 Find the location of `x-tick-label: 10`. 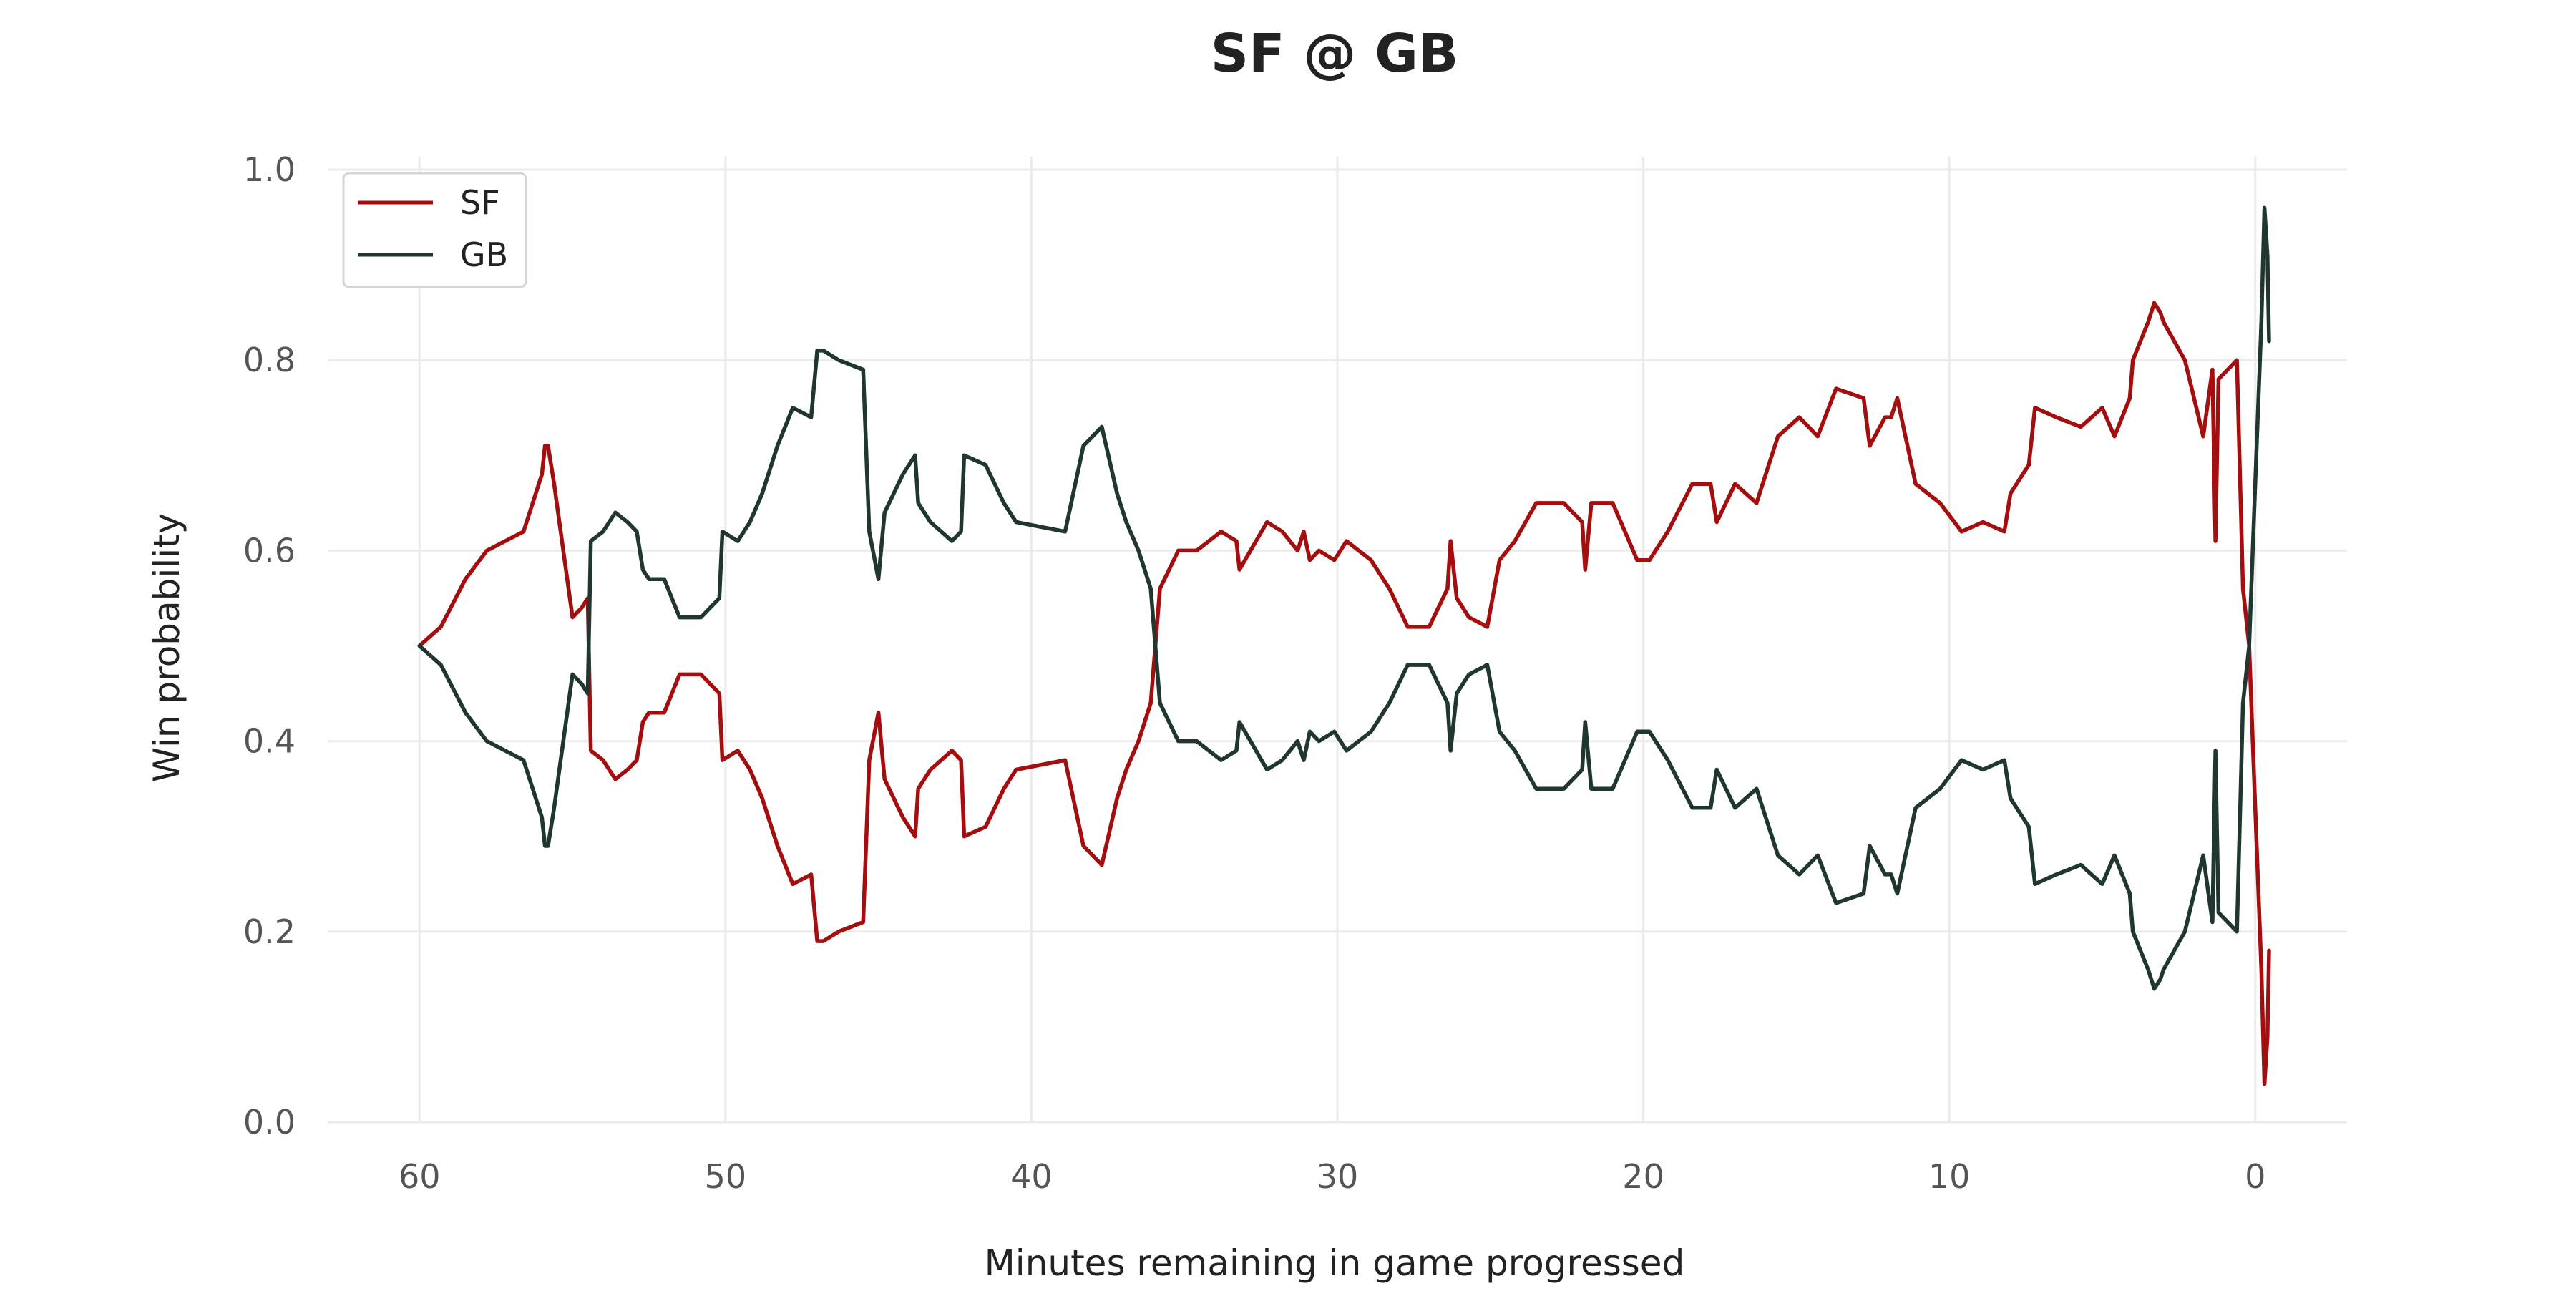

x-tick-label: 10 is located at coordinates (1949, 1176).